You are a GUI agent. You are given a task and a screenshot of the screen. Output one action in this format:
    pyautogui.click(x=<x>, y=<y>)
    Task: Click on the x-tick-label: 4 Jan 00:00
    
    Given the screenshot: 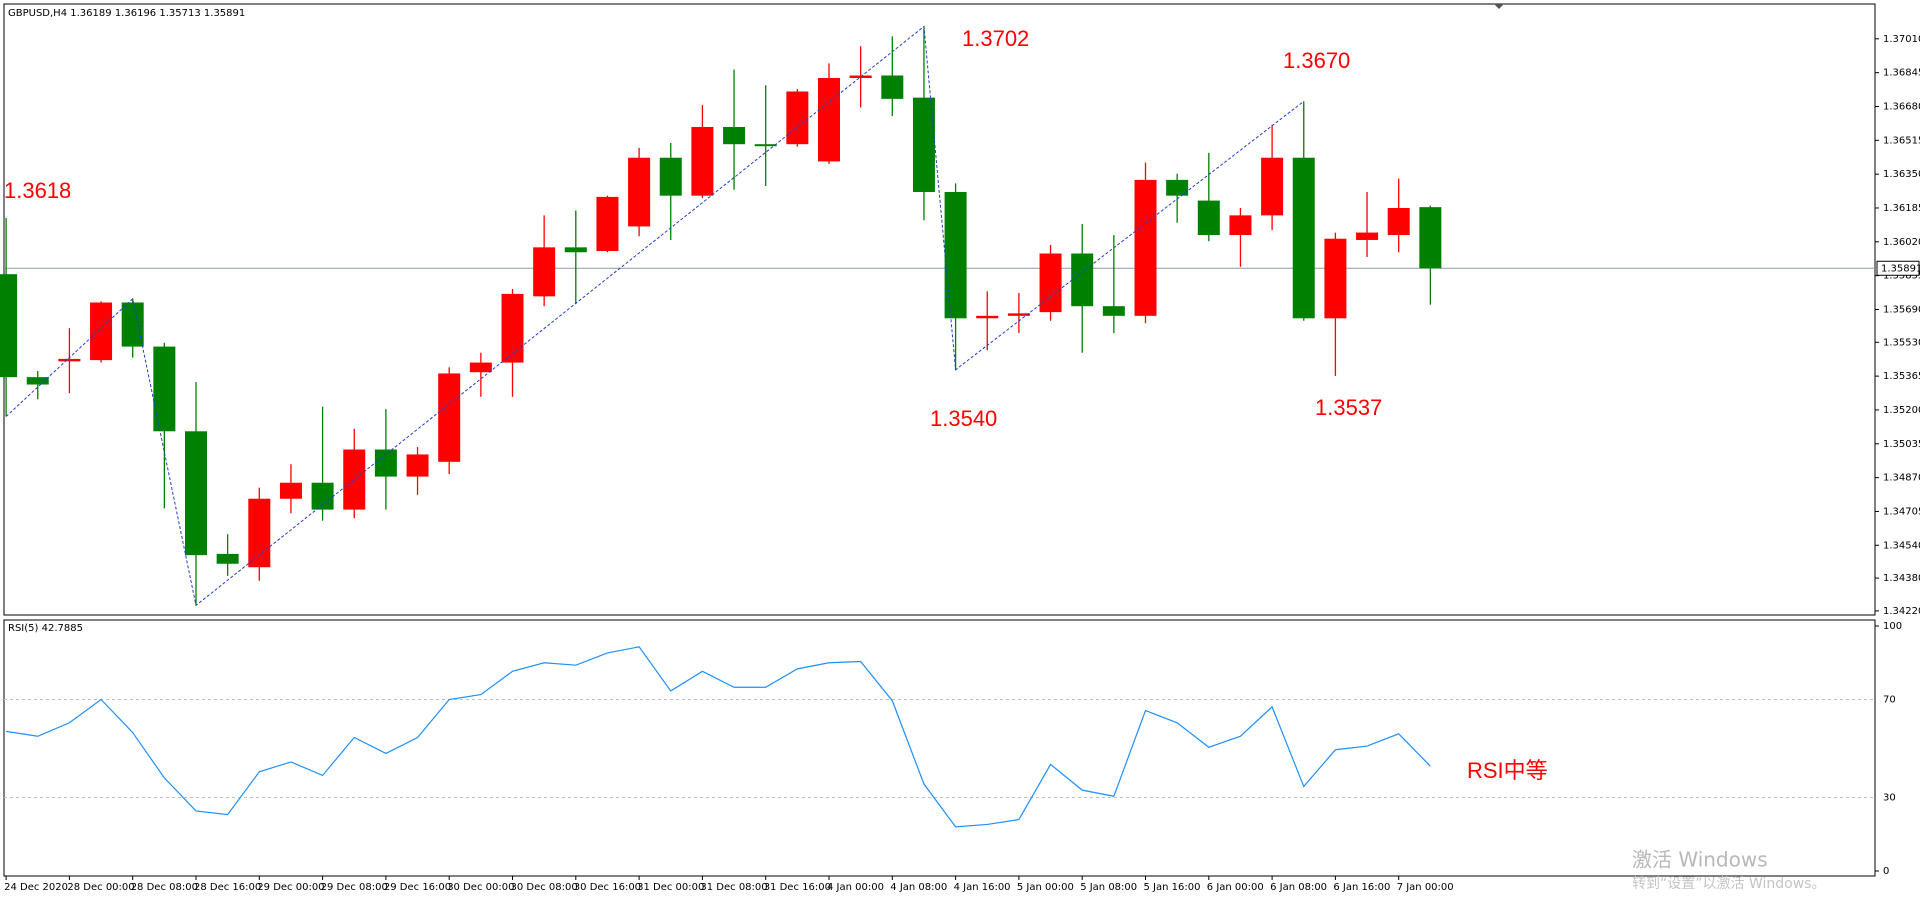 What is the action you would take?
    pyautogui.click(x=855, y=887)
    